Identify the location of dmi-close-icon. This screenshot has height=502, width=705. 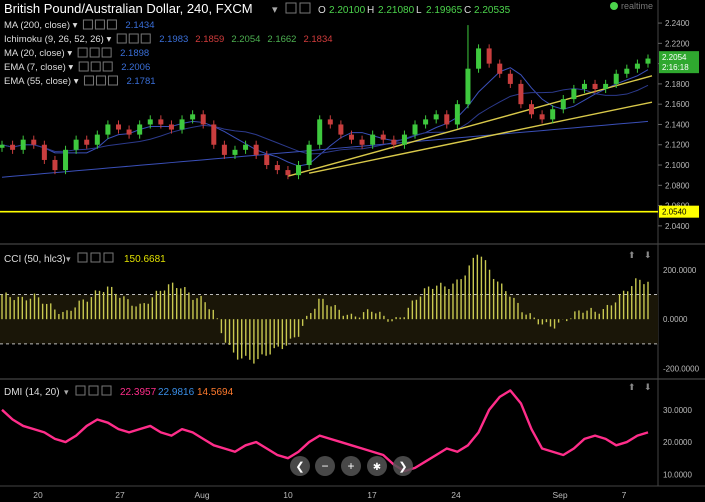
(106, 390).